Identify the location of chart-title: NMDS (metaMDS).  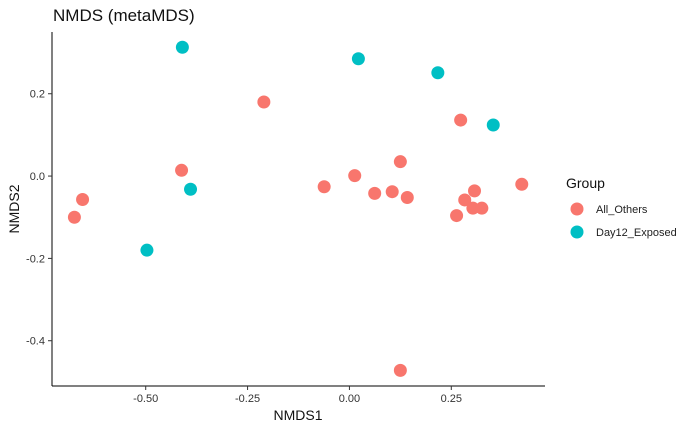
(124, 15).